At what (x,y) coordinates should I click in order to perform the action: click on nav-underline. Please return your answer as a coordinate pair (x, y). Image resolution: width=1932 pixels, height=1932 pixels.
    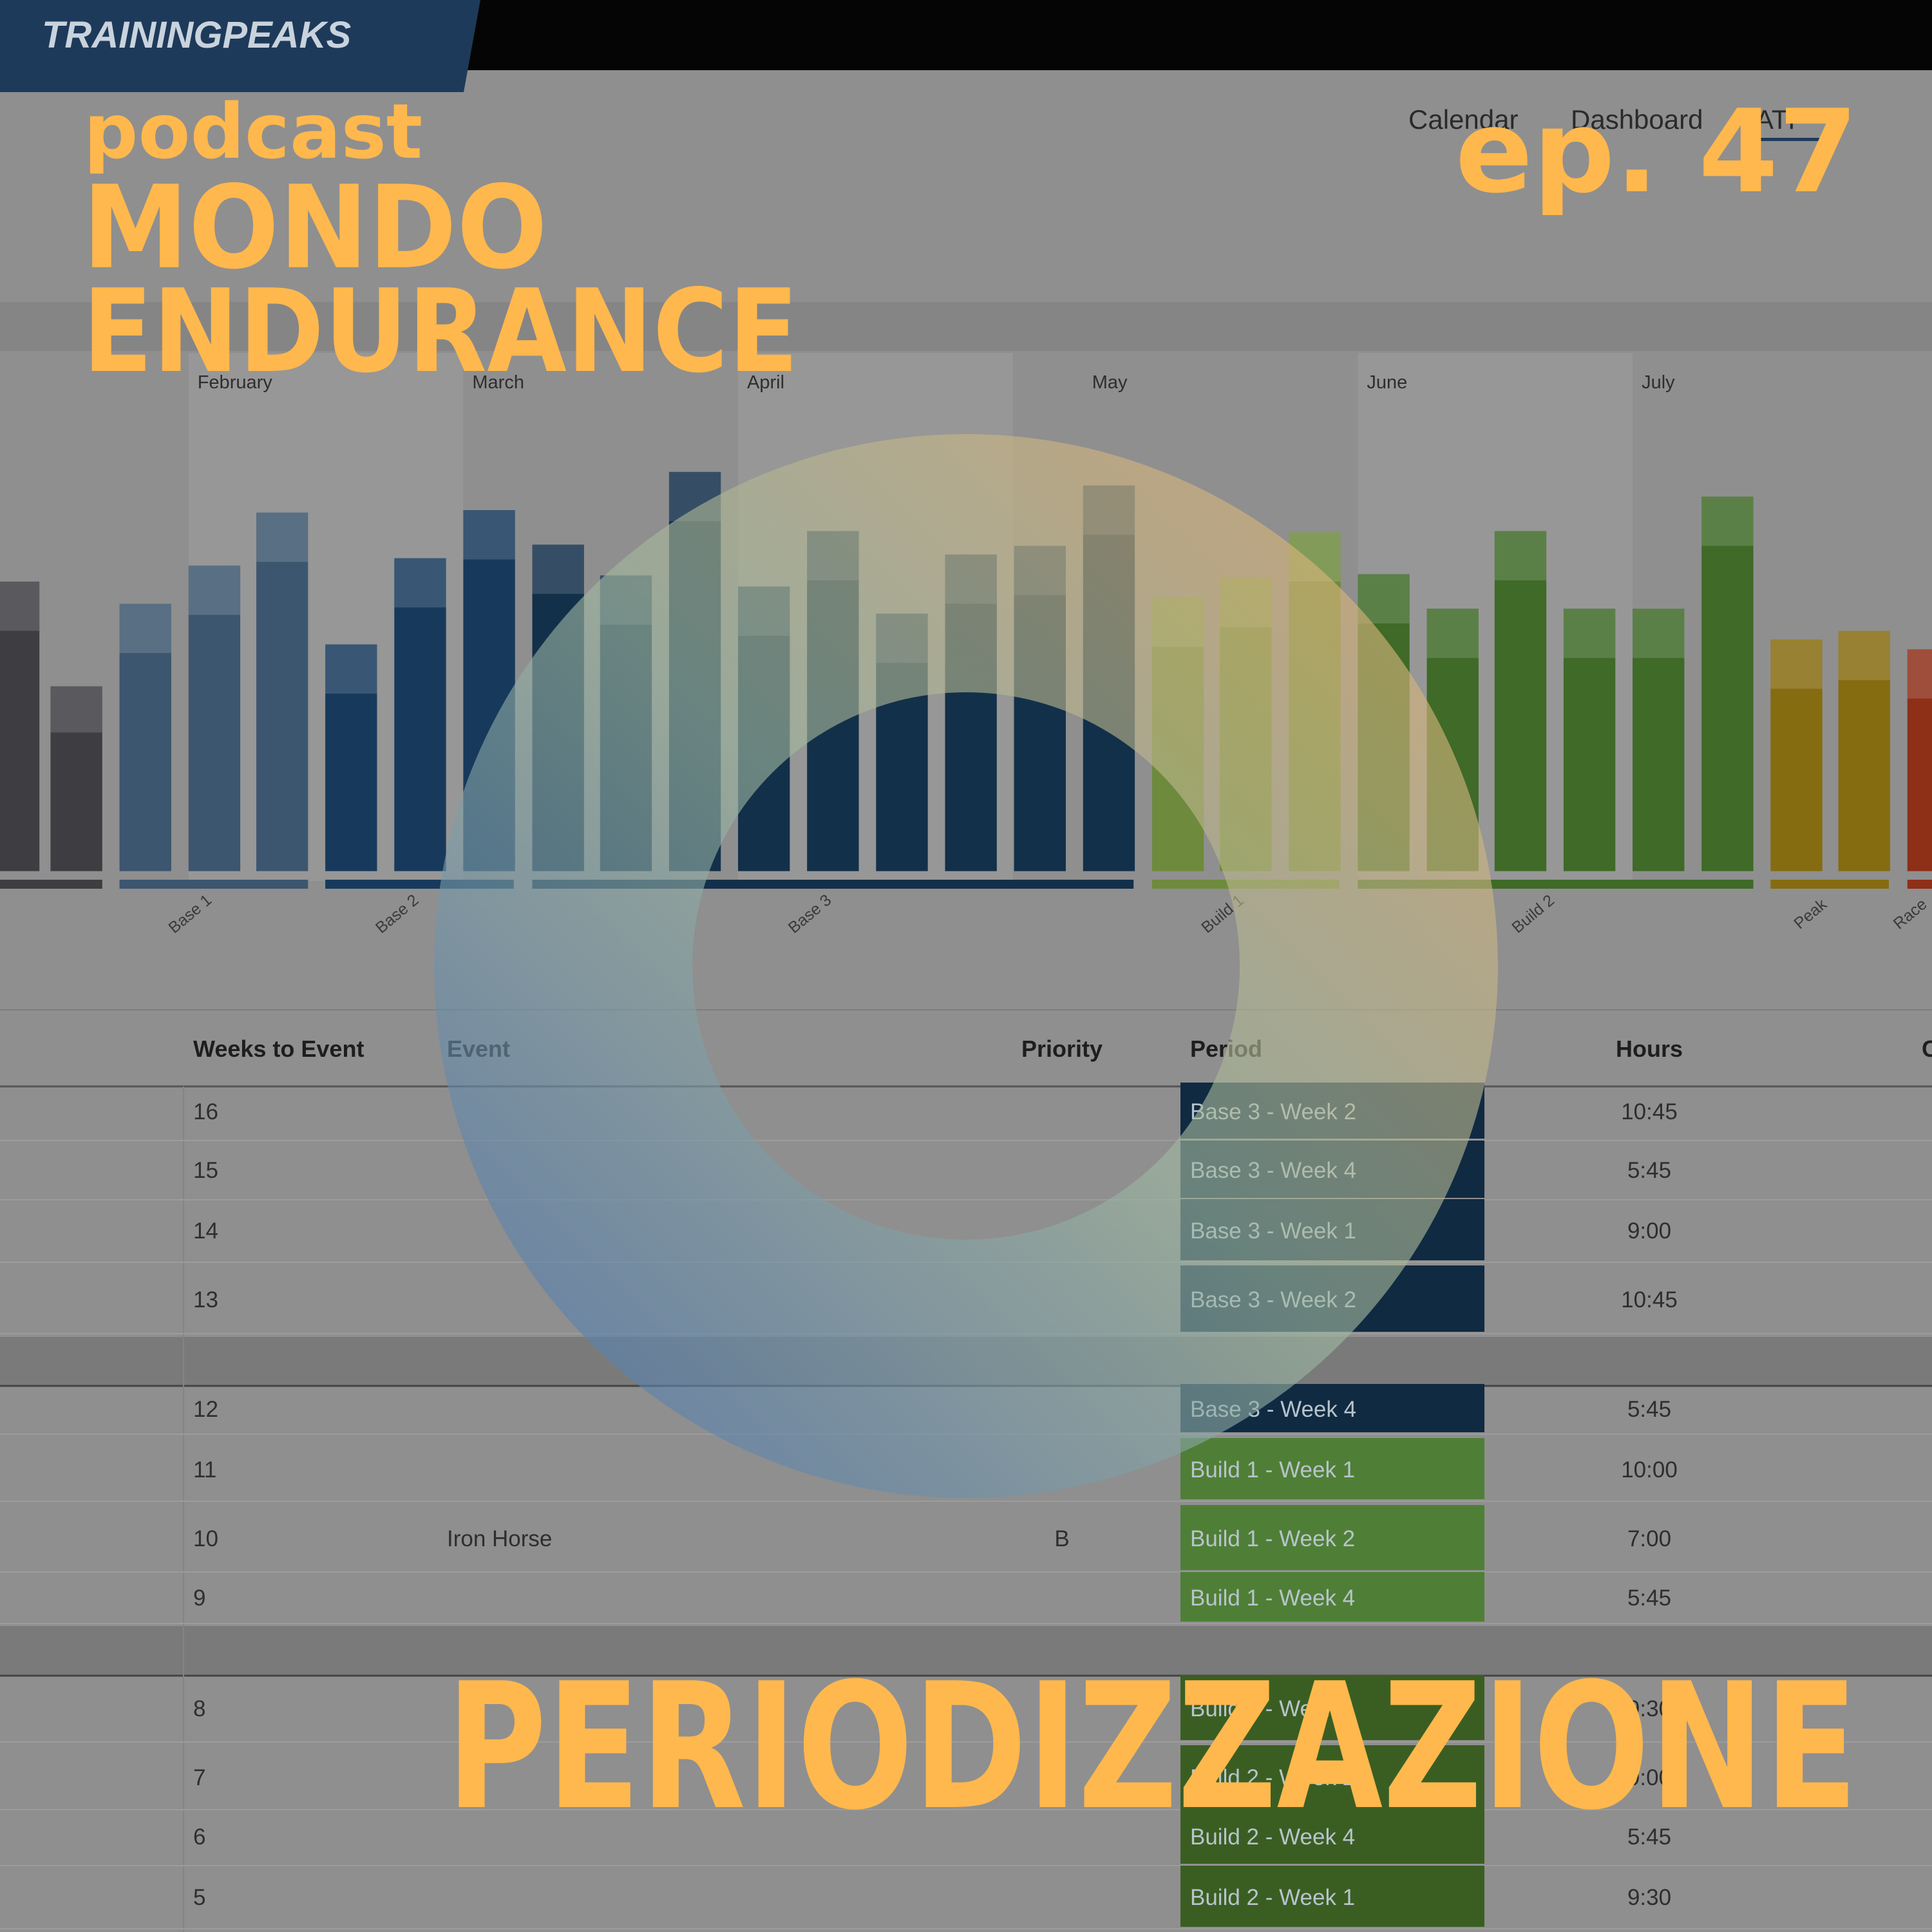
    Looking at the image, I should click on (1784, 139).